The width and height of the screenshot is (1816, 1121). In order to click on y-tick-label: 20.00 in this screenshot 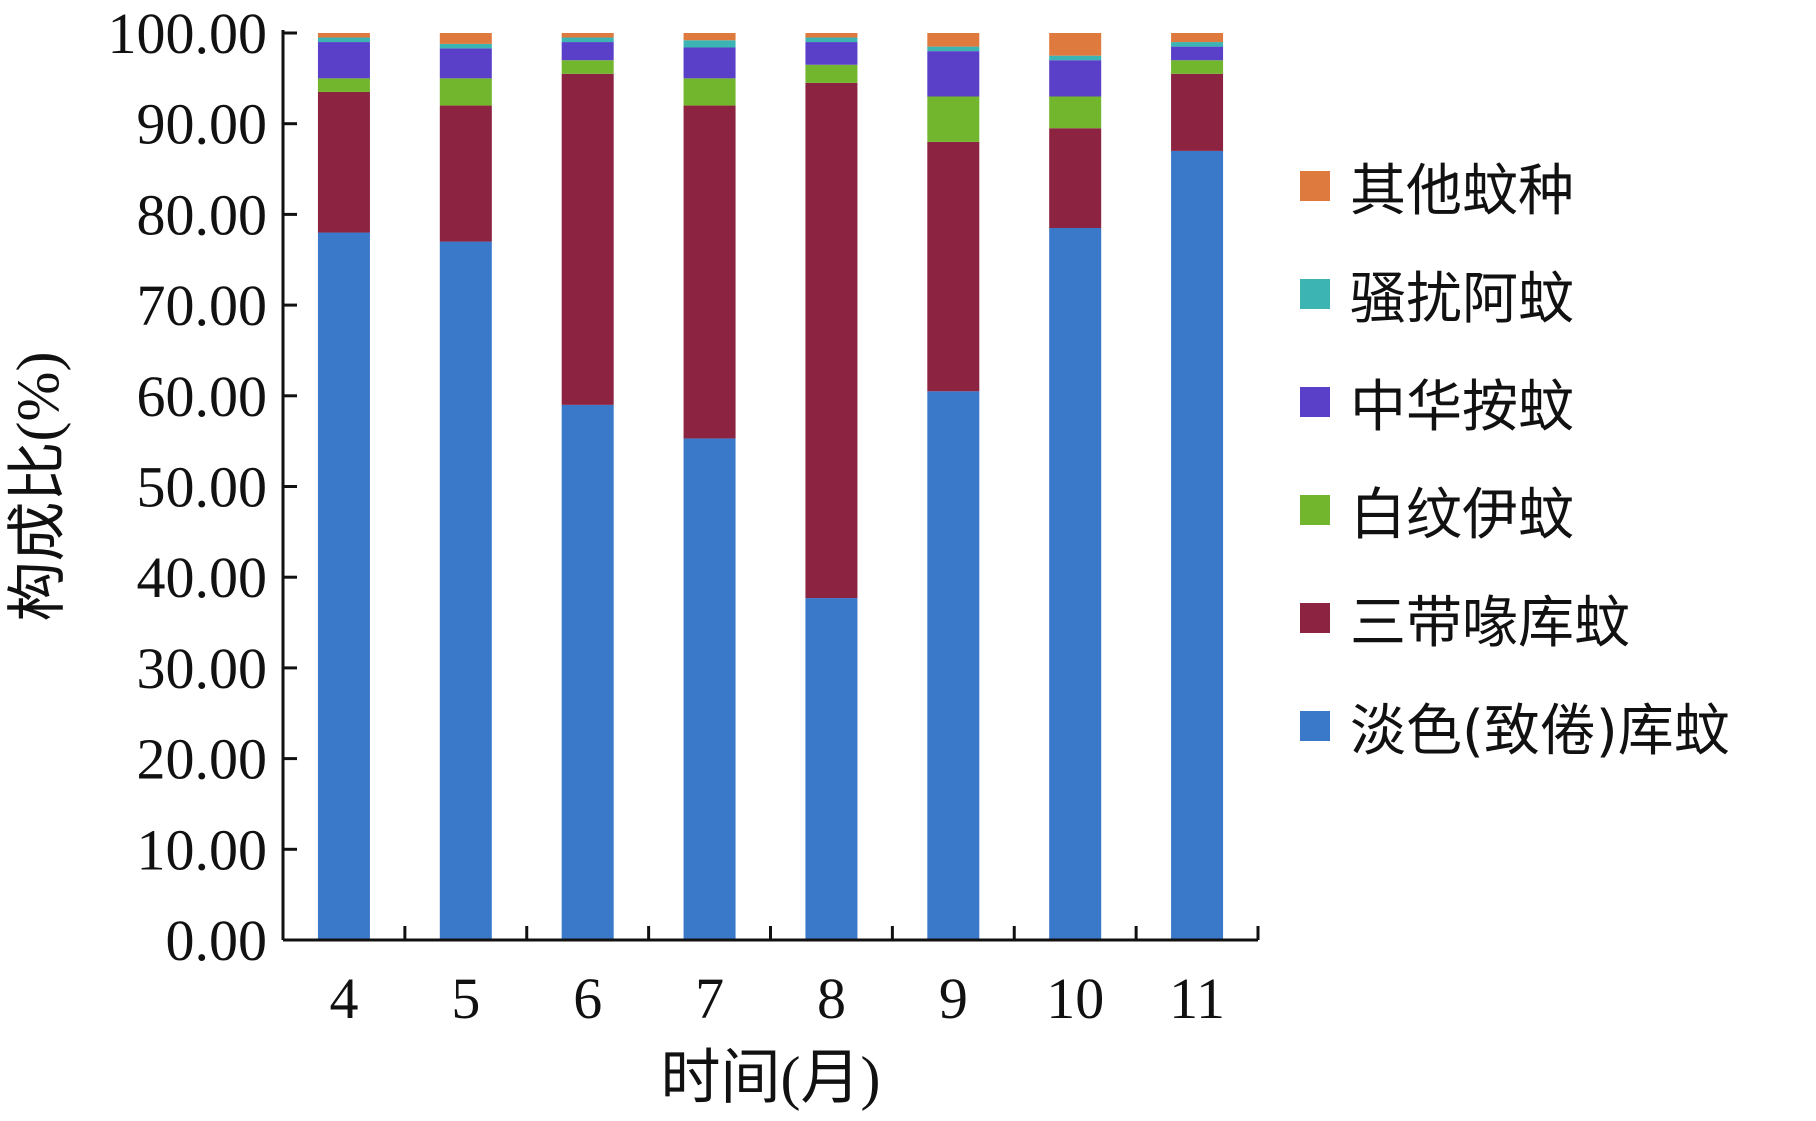, I will do `click(202, 759)`.